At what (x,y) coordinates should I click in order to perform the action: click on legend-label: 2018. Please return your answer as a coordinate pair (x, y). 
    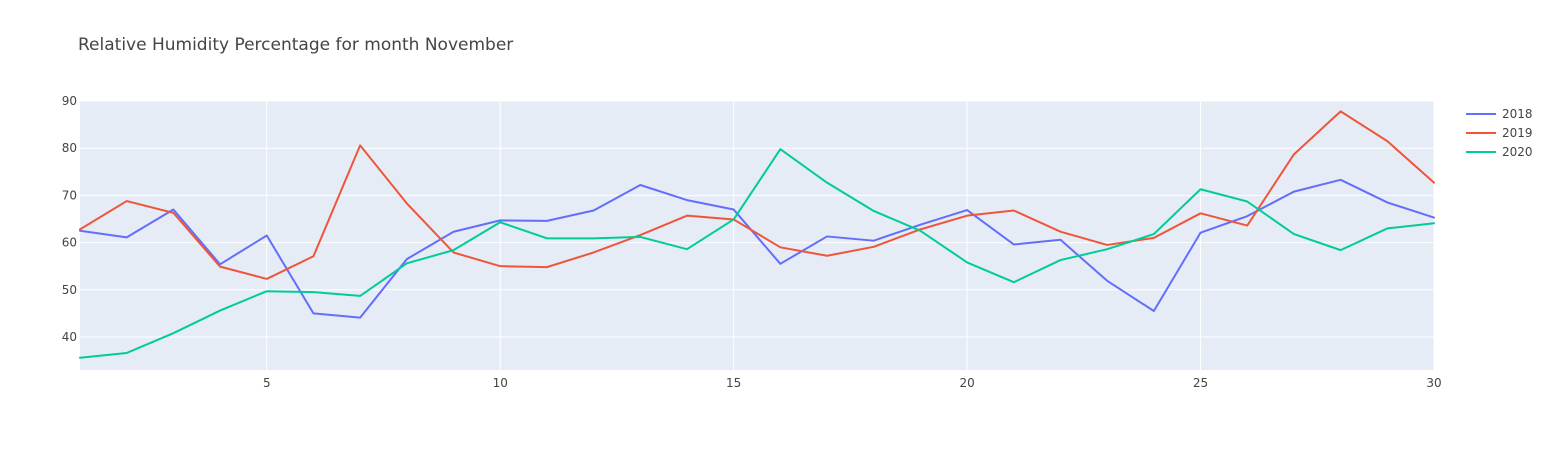
    Looking at the image, I should click on (1517, 114).